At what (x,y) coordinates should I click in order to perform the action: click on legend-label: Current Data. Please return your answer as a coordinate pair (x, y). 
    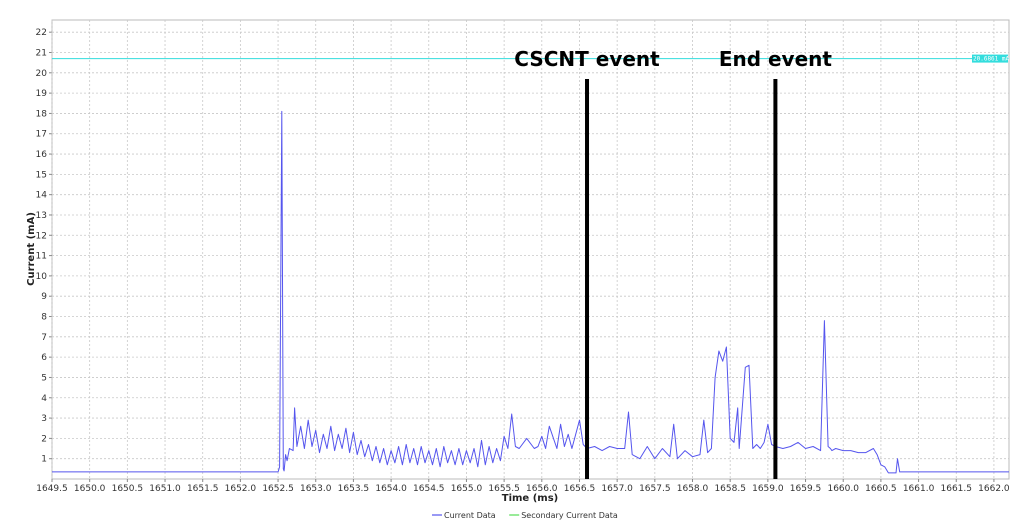
    Looking at the image, I should click on (470, 515).